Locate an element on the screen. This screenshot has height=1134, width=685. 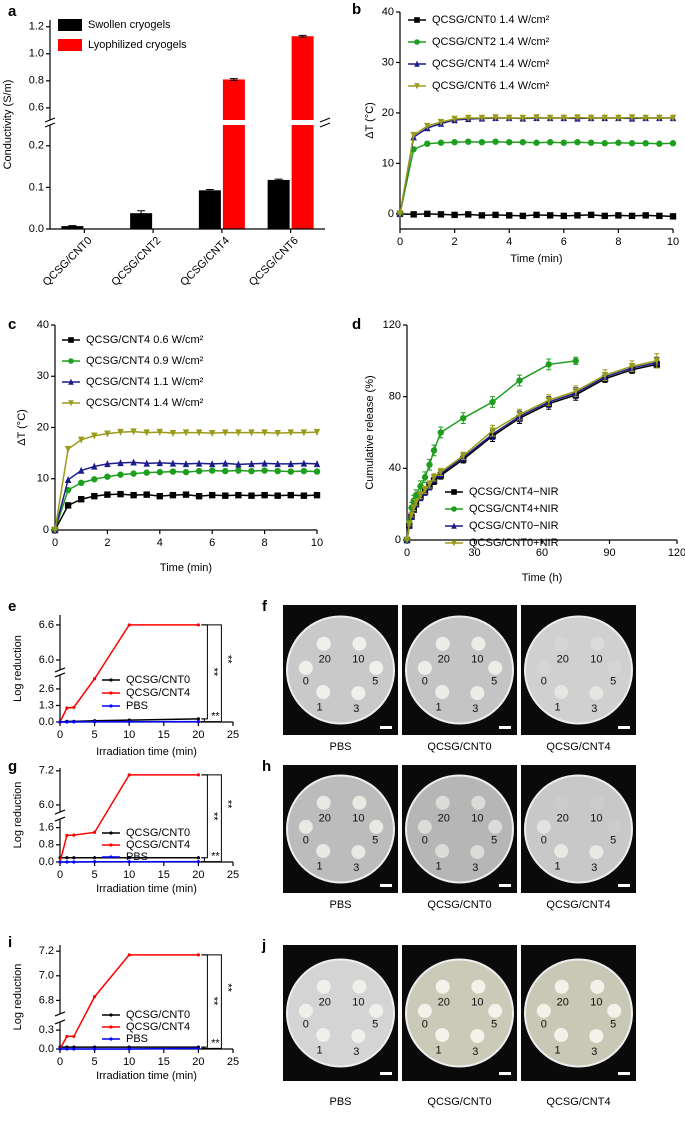
legend-label: PBS is located at coordinates (137, 1039).